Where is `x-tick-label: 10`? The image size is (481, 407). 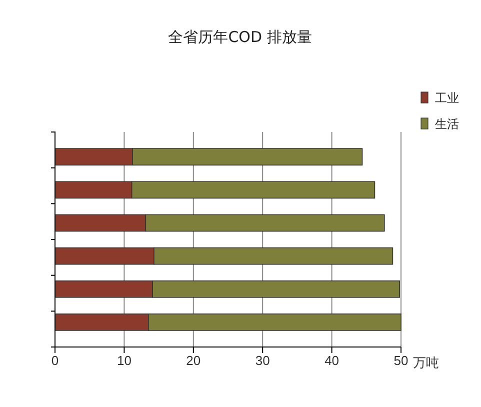 x-tick-label: 10 is located at coordinates (124, 360).